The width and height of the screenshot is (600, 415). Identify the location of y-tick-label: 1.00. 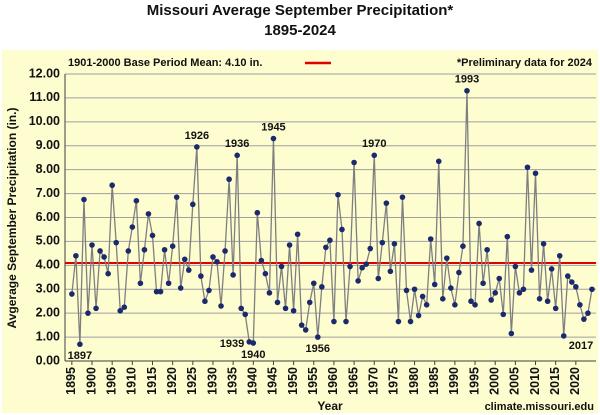
(48, 336).